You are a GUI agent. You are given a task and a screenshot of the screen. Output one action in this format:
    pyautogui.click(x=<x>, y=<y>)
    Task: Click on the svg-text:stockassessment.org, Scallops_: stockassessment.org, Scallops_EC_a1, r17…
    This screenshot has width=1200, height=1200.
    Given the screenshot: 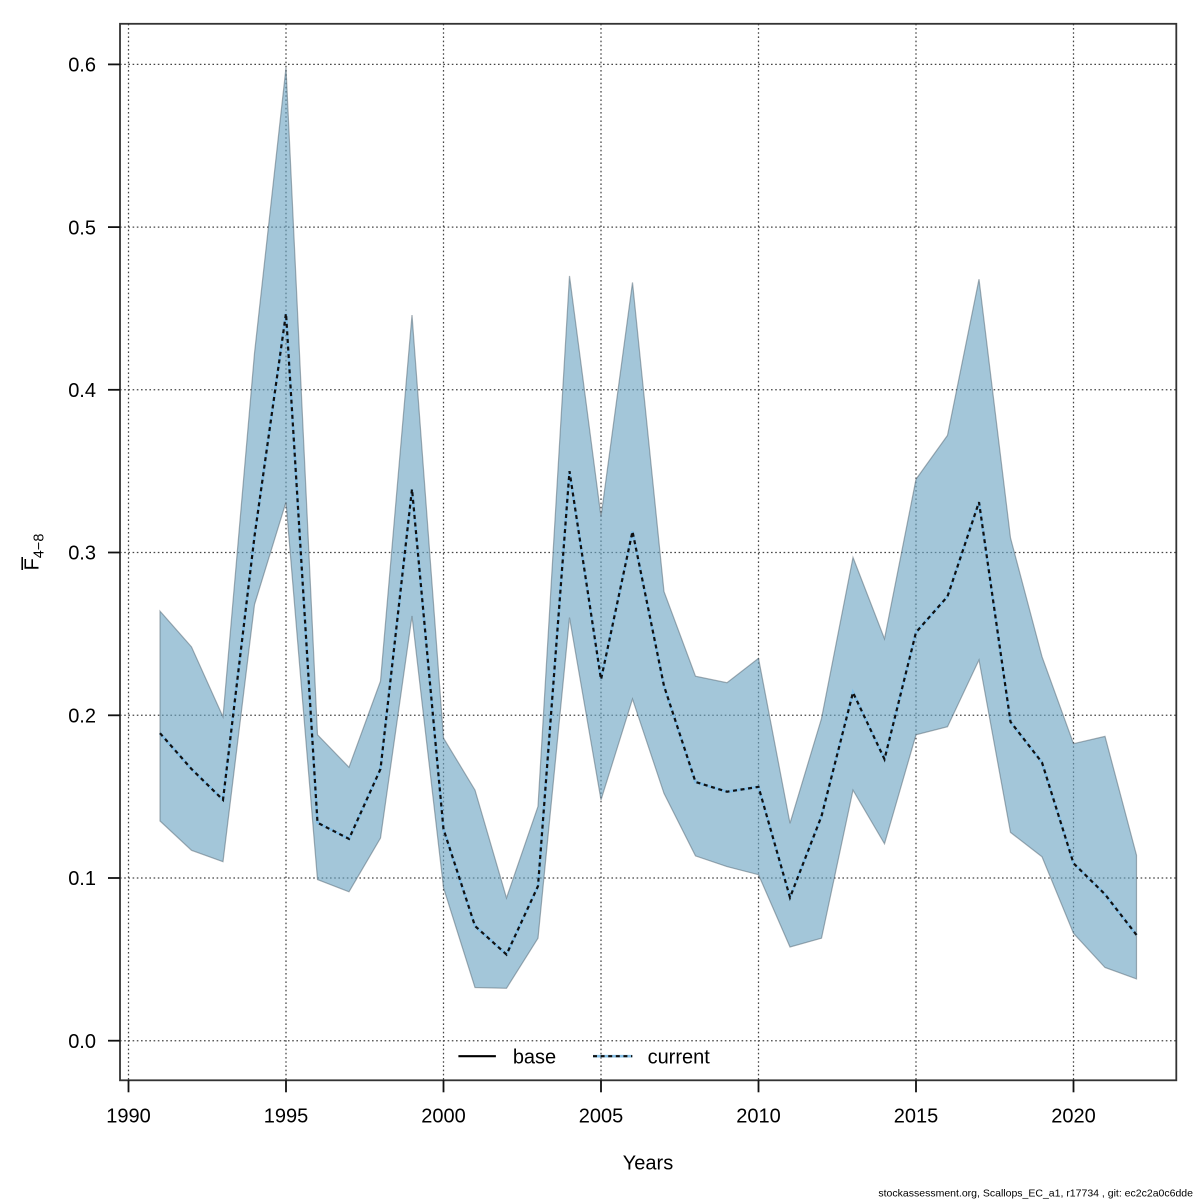 What is the action you would take?
    pyautogui.click(x=1035, y=1194)
    